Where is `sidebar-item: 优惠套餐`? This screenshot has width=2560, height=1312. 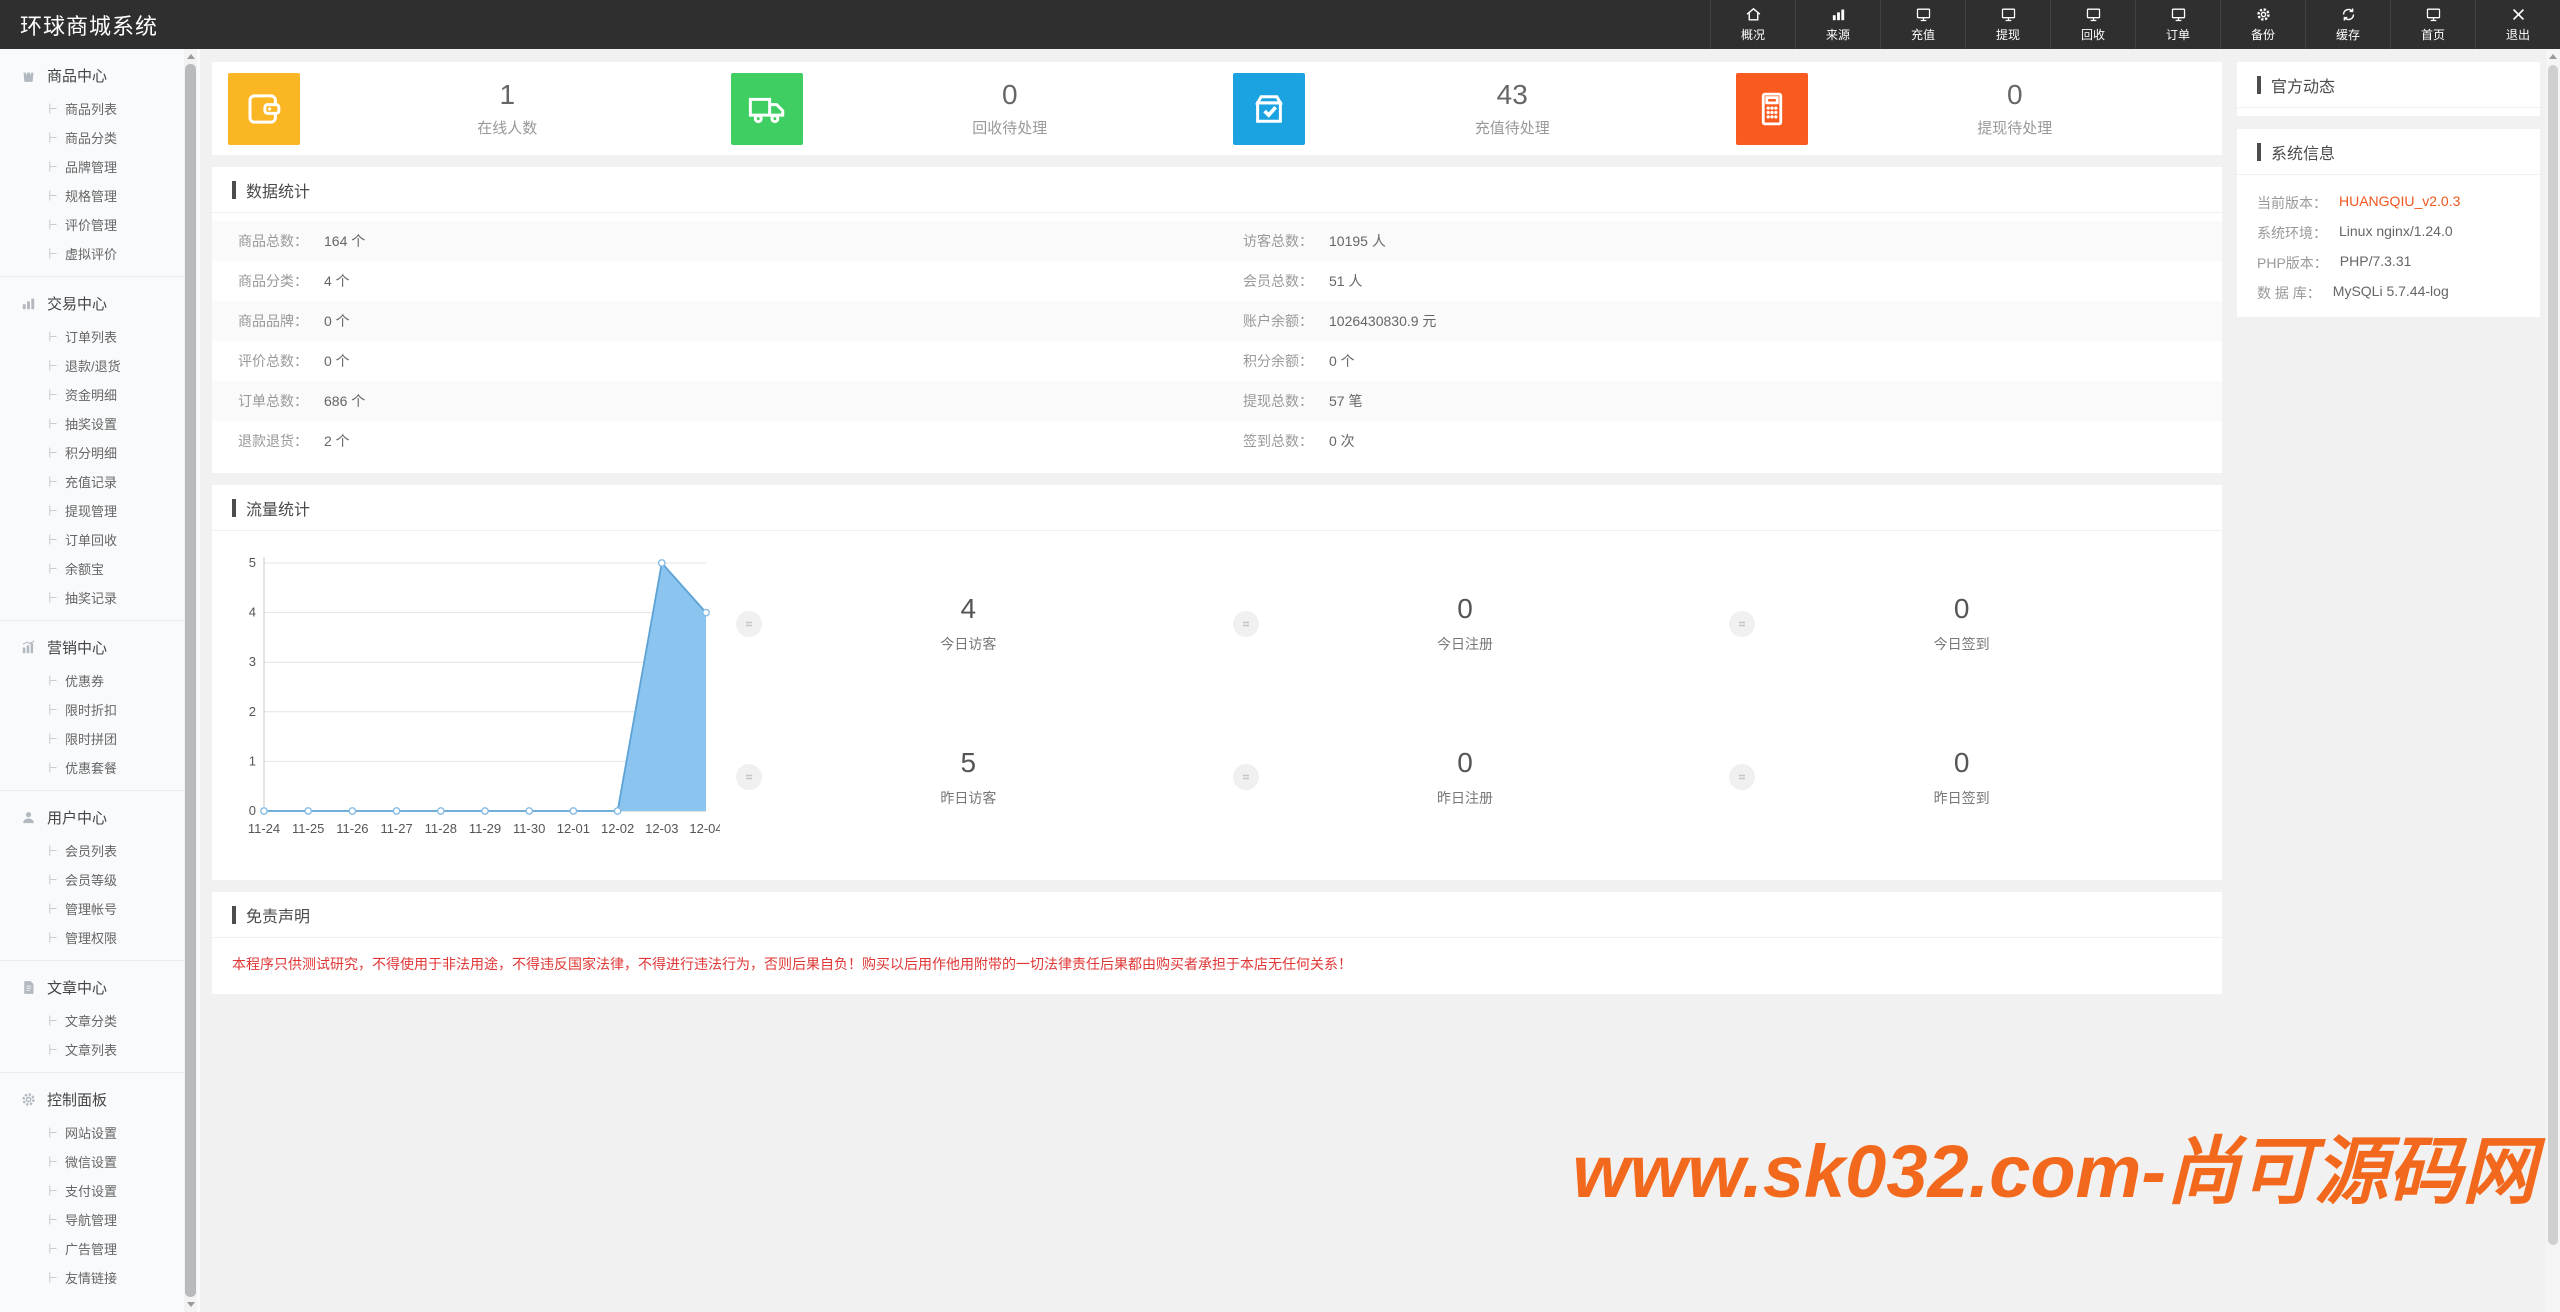 sidebar-item: 优惠套餐 is located at coordinates (92, 767).